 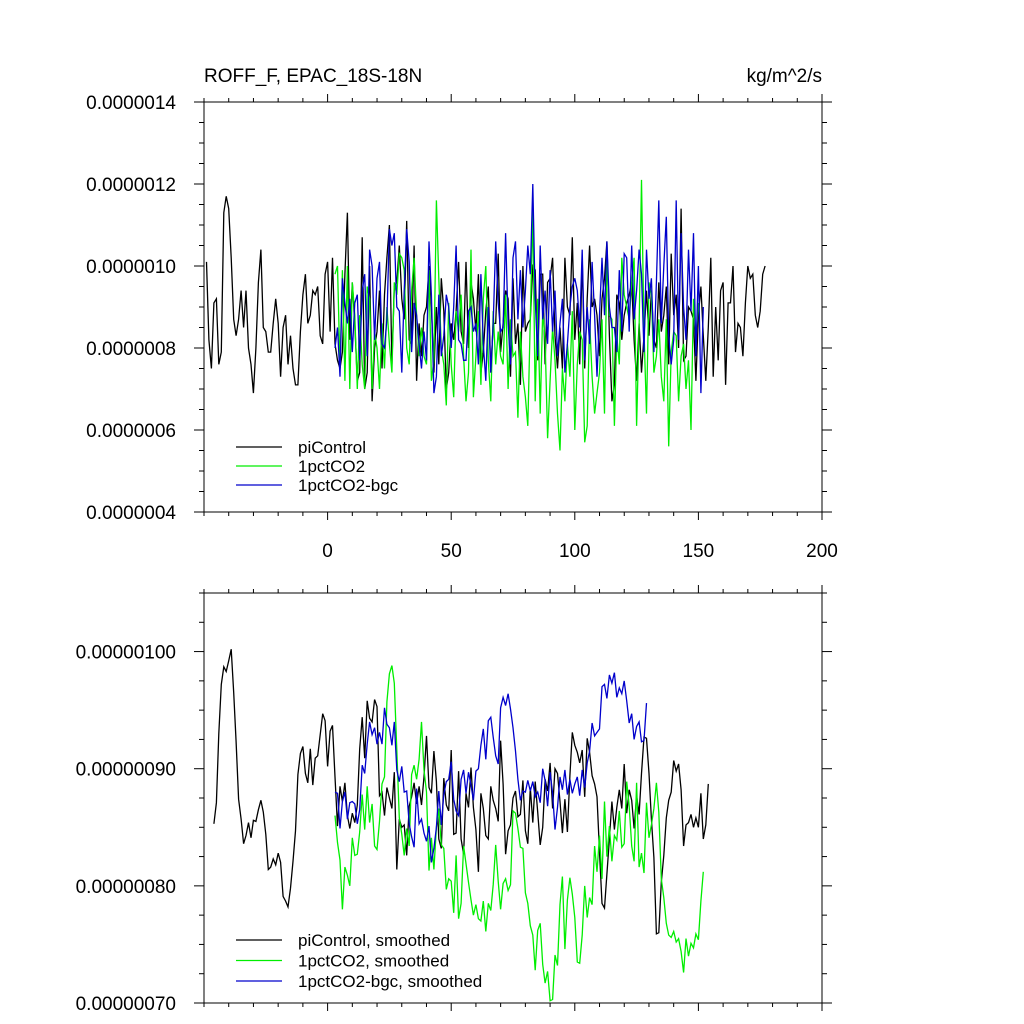 What do you see at coordinates (390, 981) in the screenshot?
I see `legend-label: 1pctCO2-bgc, smoothed` at bounding box center [390, 981].